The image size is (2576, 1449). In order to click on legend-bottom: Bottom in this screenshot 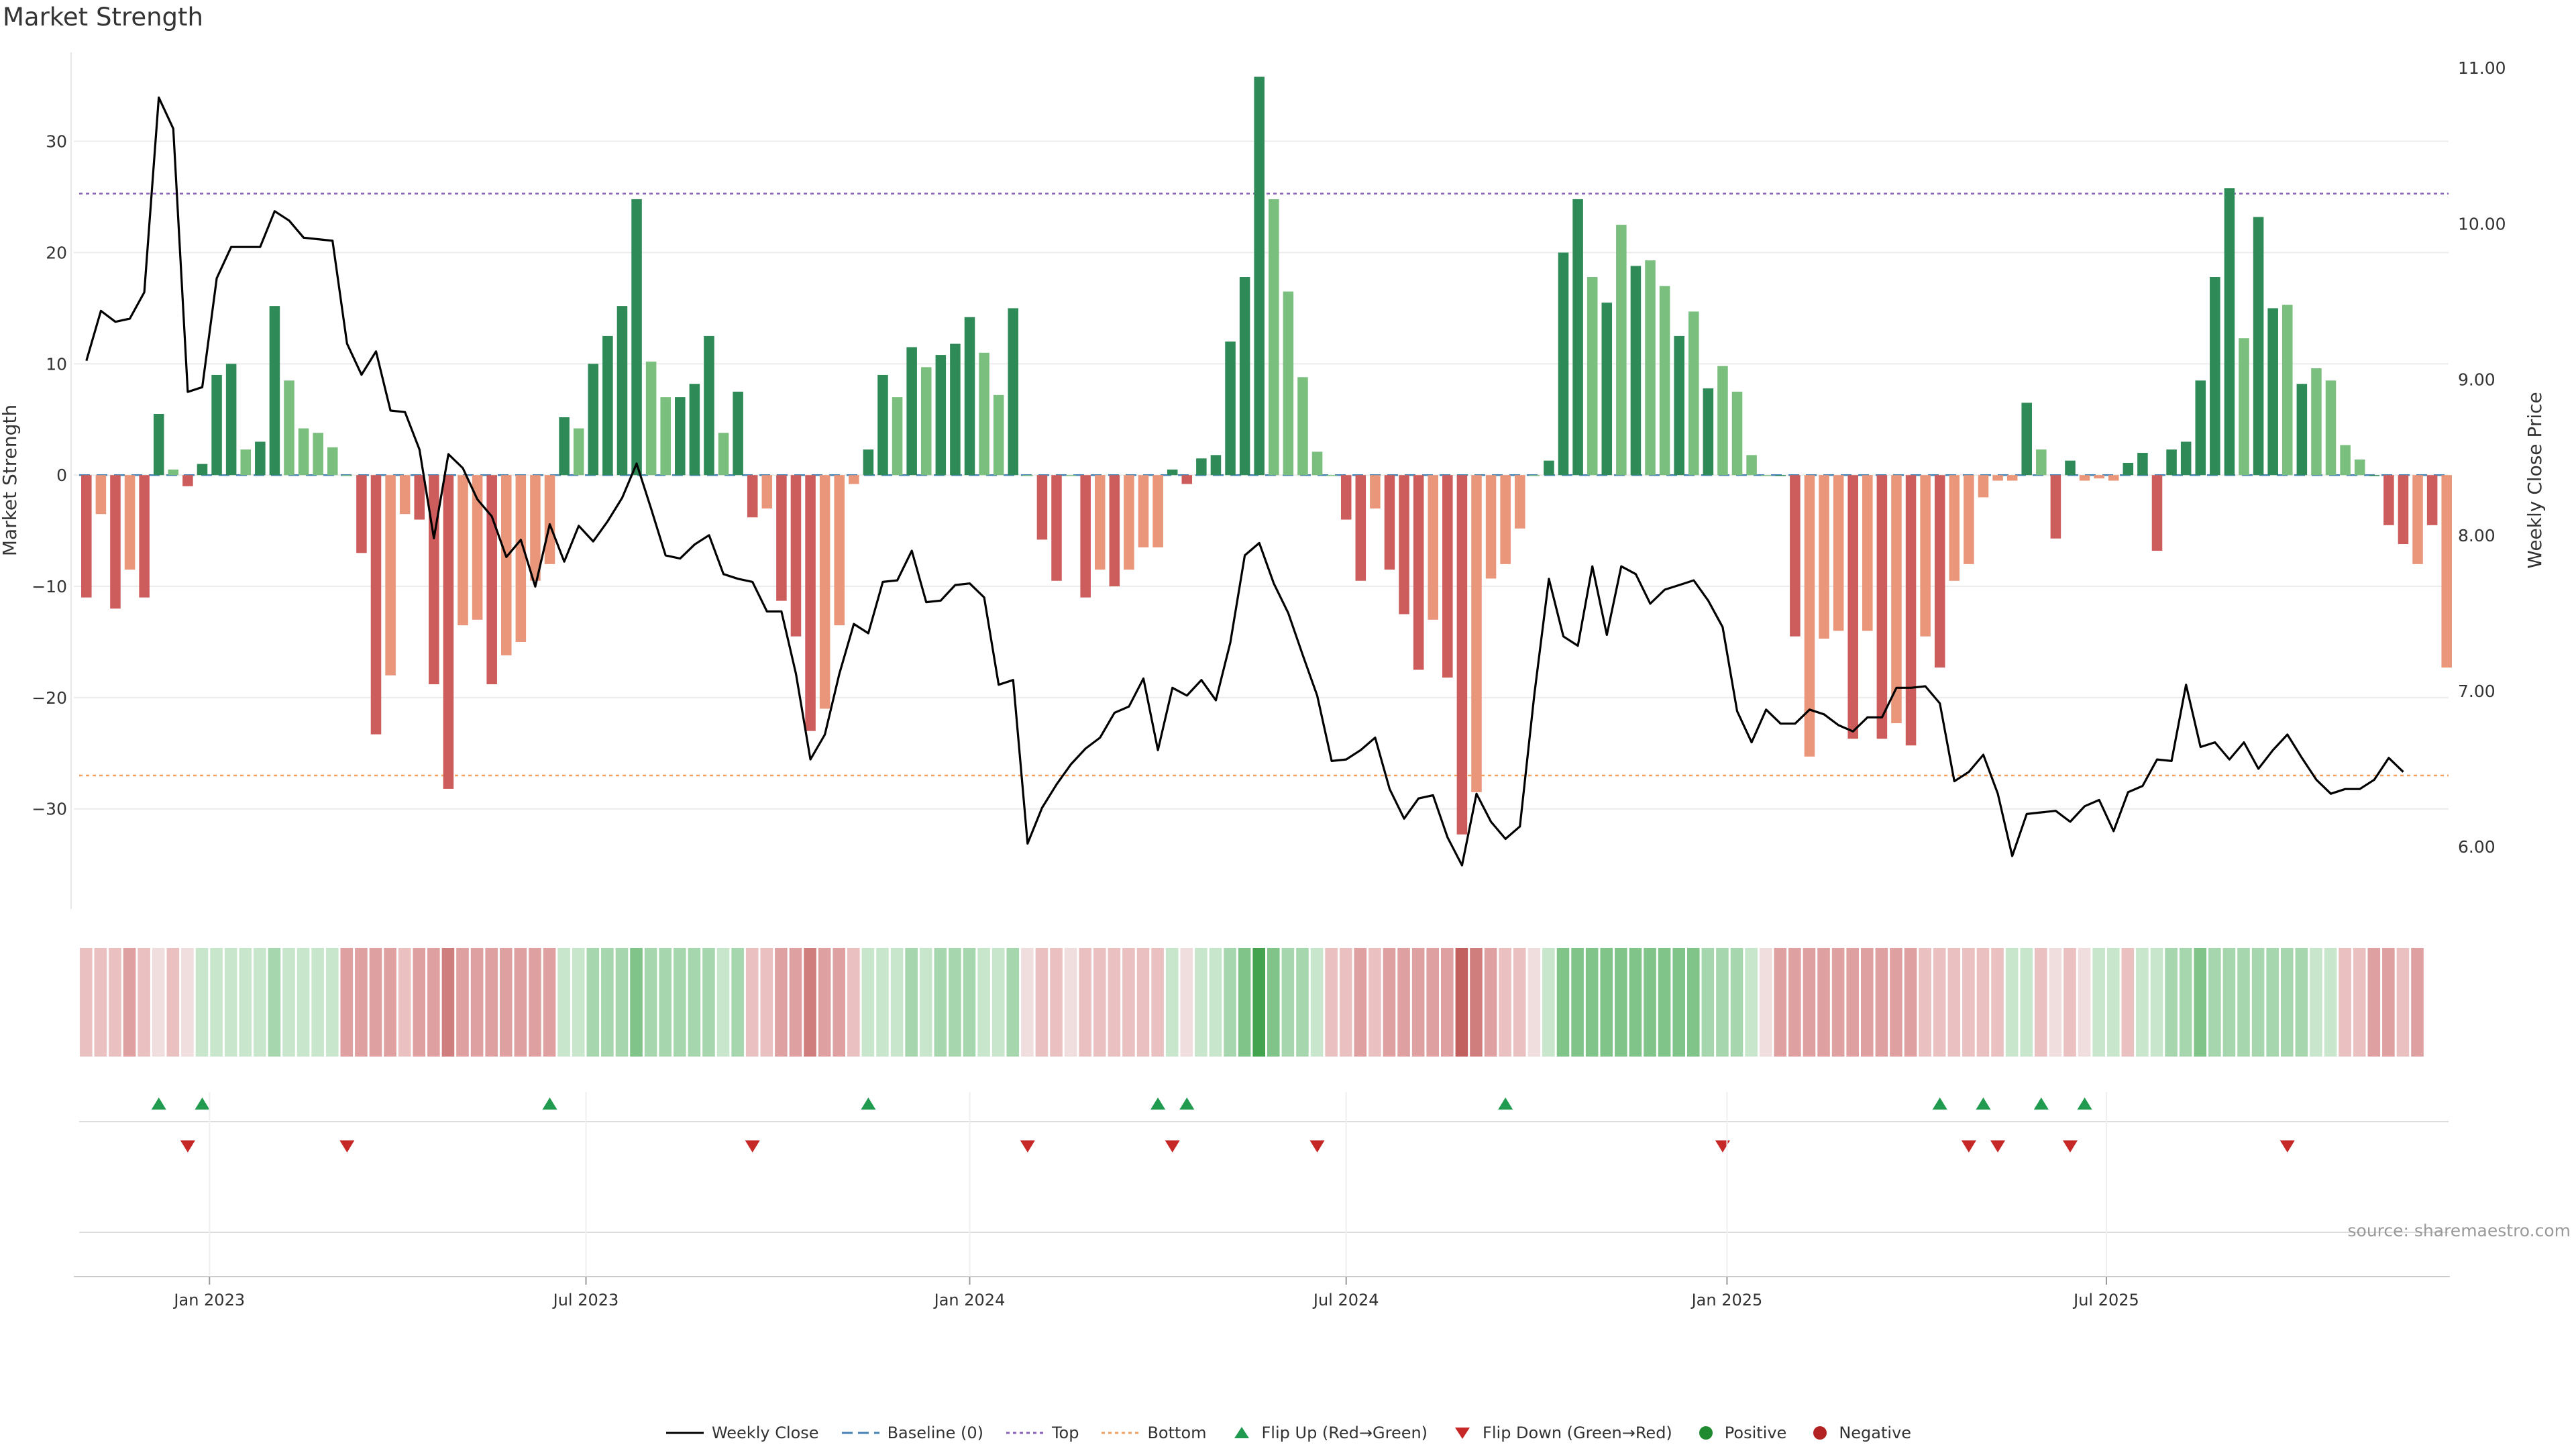, I will do `click(1153, 1433)`.